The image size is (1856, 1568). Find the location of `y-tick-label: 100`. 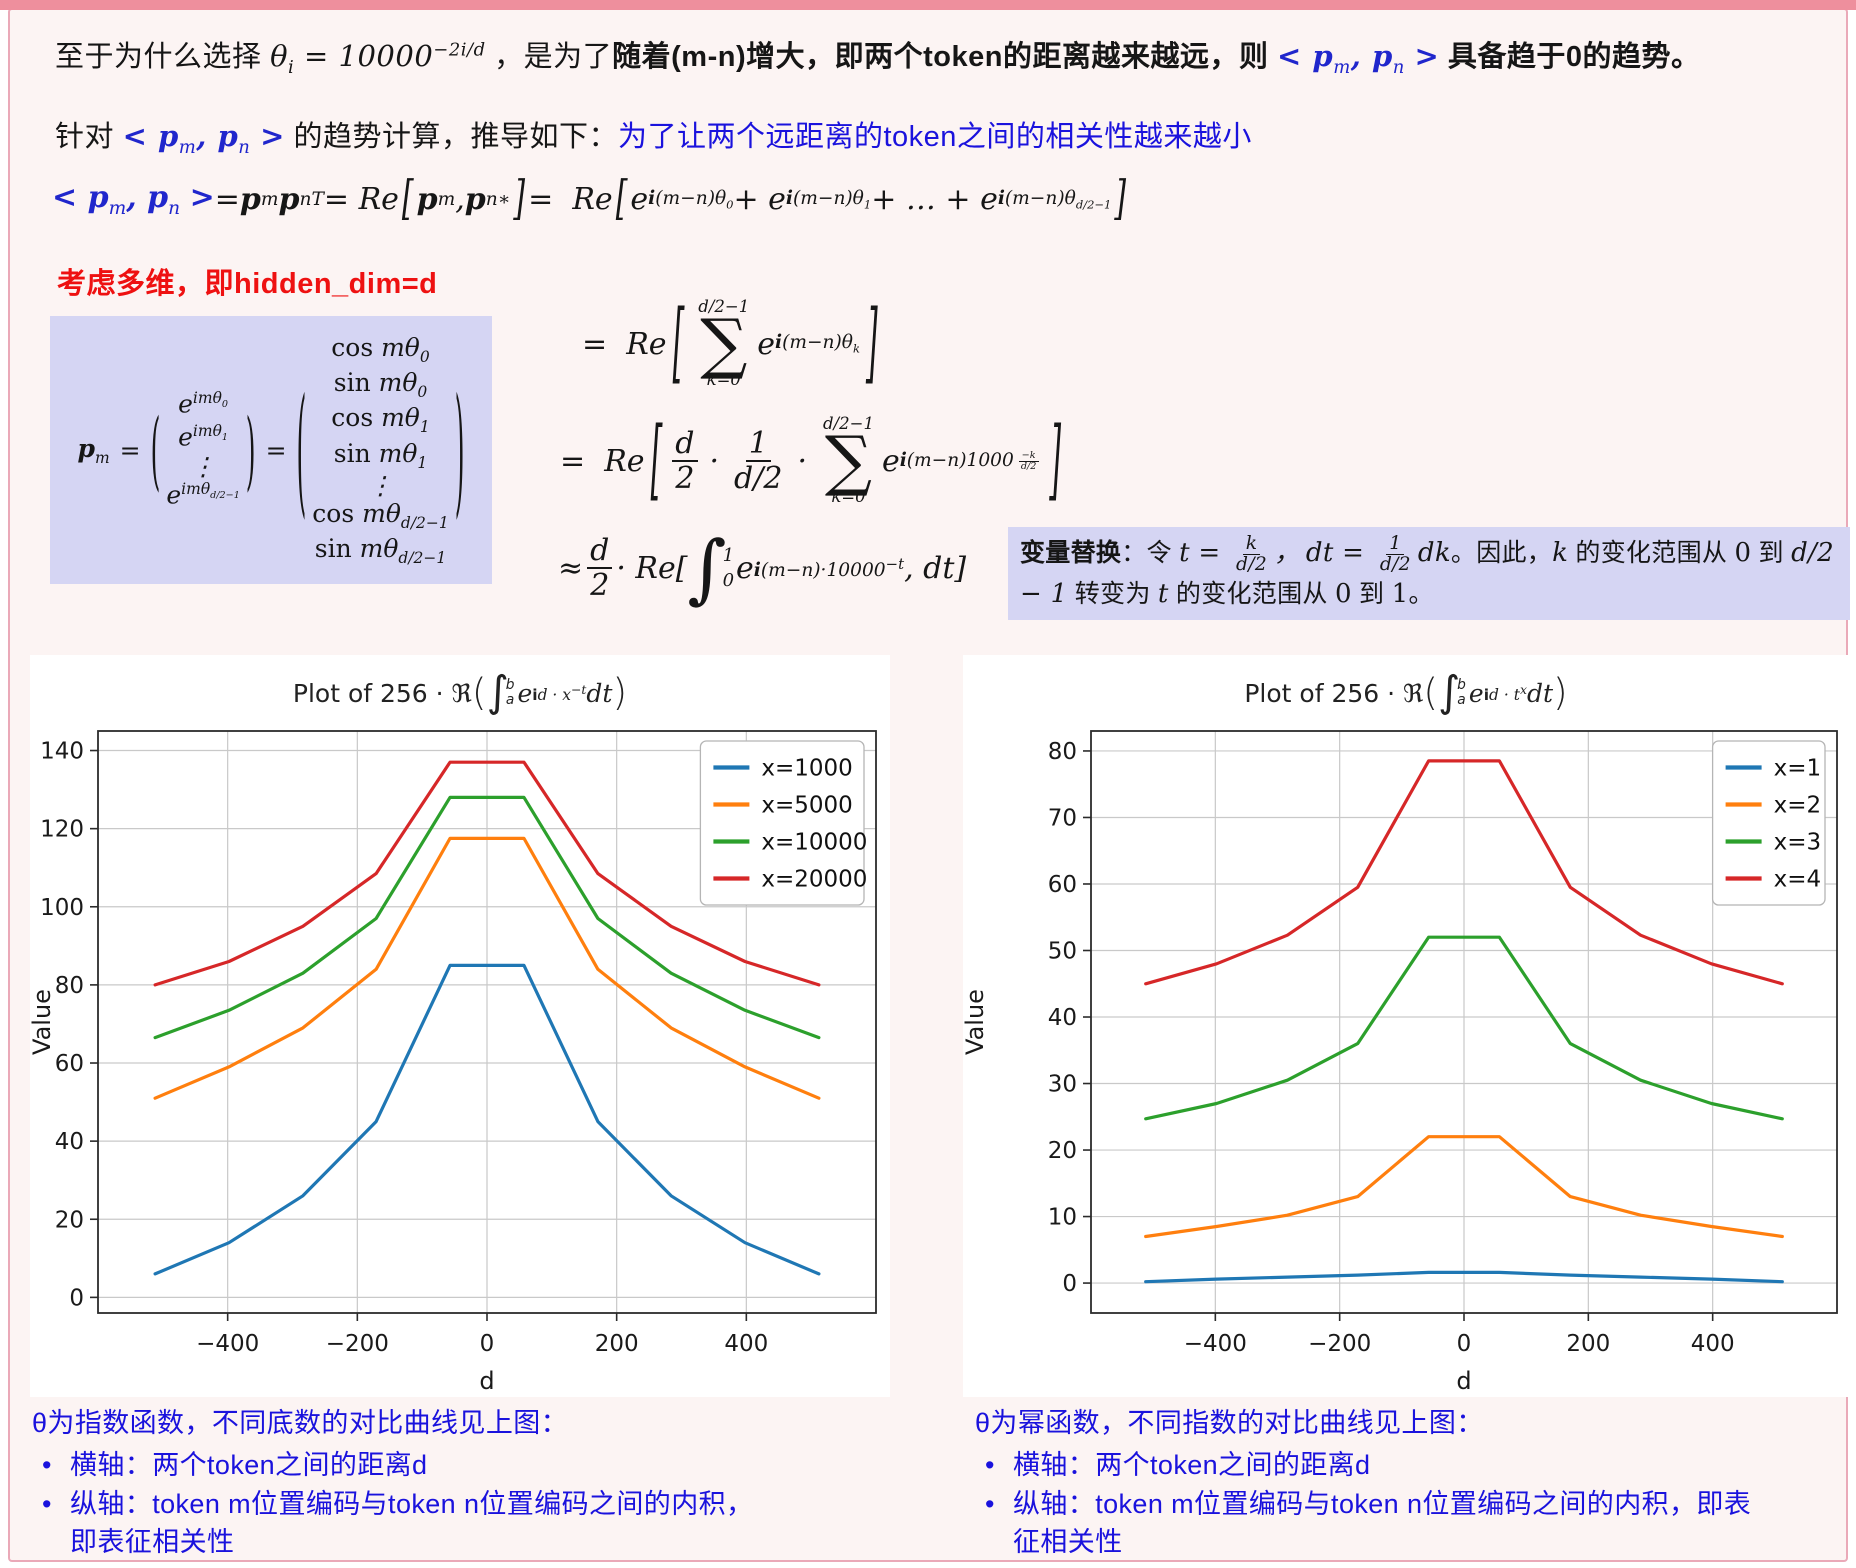

y-tick-label: 100 is located at coordinates (62, 908).